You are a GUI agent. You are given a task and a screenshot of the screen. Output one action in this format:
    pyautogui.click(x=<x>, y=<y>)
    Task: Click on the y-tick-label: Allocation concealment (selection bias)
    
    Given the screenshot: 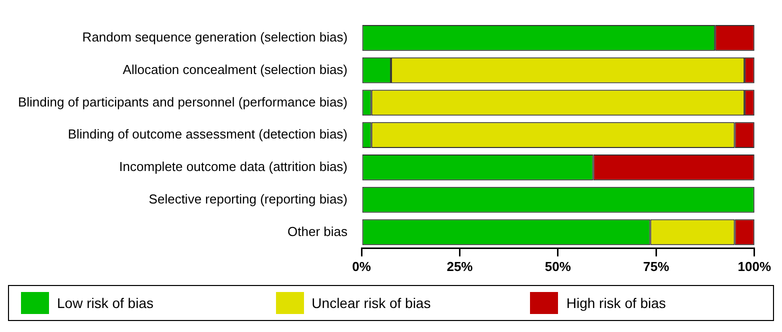 What is the action you would take?
    pyautogui.click(x=235, y=69)
    